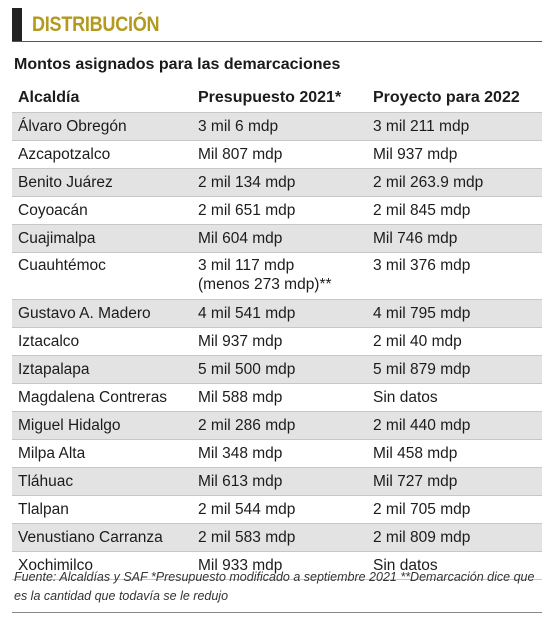  What do you see at coordinates (247, 369) in the screenshot?
I see `cell-presupuesto-2021: 5 mil 500 mdp` at bounding box center [247, 369].